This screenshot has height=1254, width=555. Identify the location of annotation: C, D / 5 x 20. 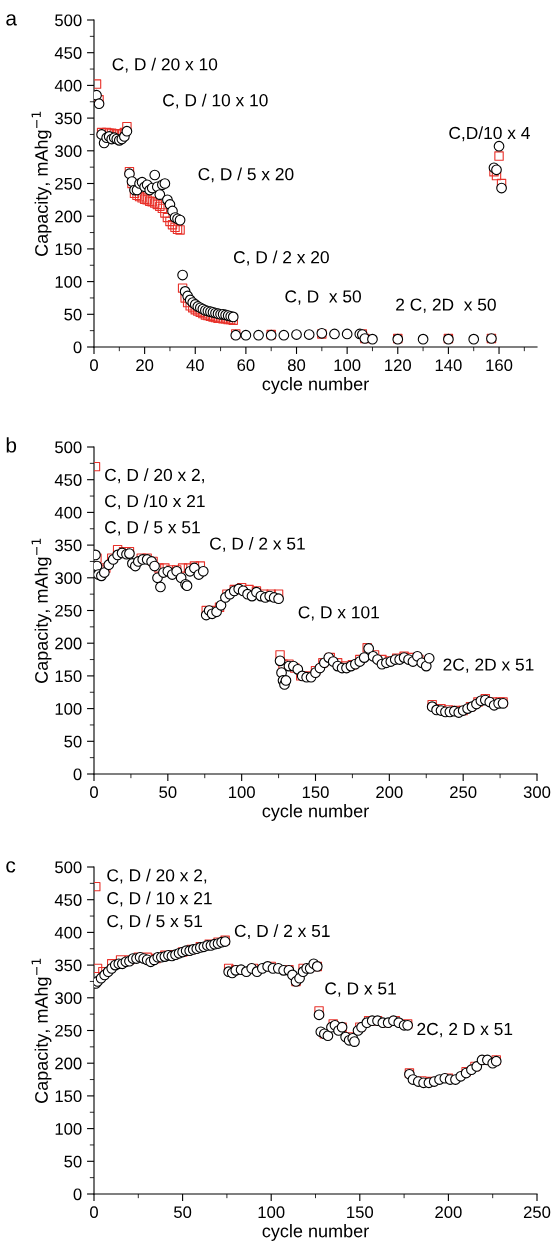
(246, 175).